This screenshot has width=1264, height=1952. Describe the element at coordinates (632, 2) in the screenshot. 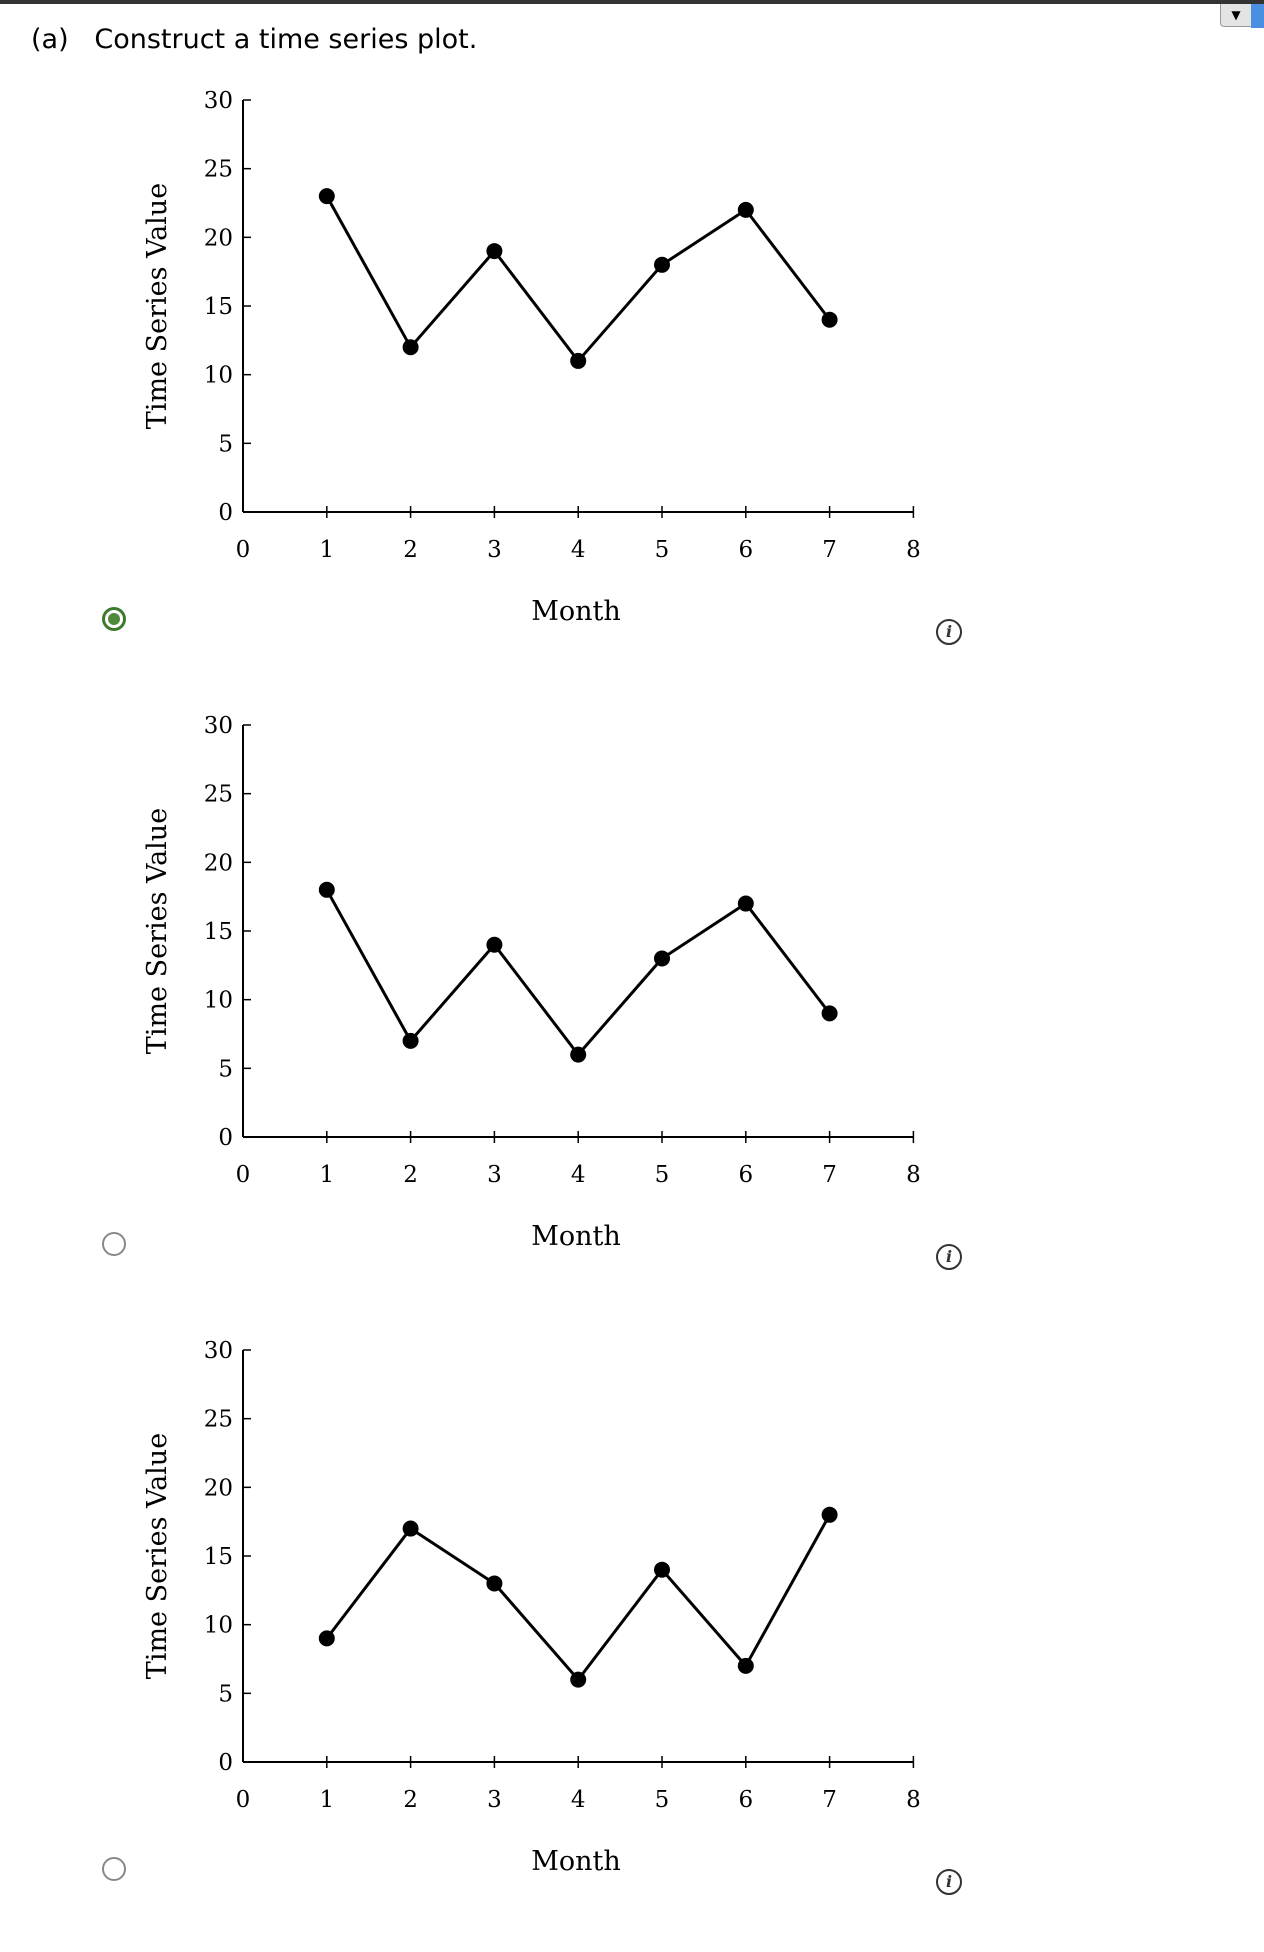

I see `top-border` at that location.